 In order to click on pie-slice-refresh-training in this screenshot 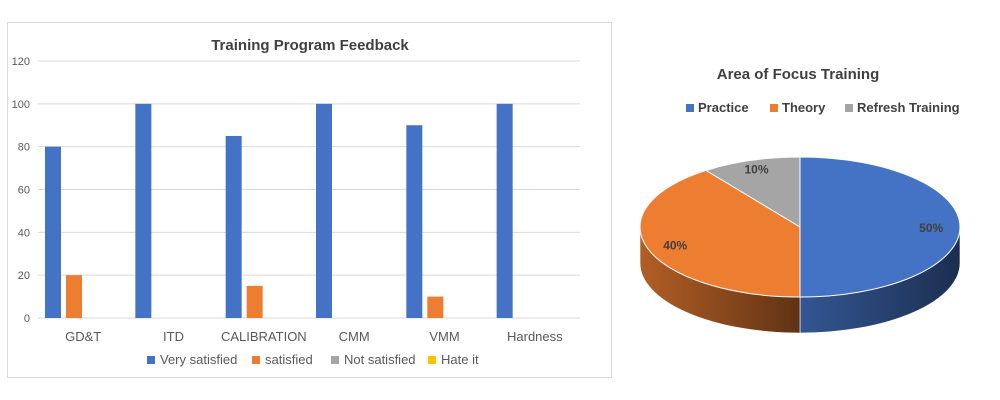, I will do `click(752, 192)`.